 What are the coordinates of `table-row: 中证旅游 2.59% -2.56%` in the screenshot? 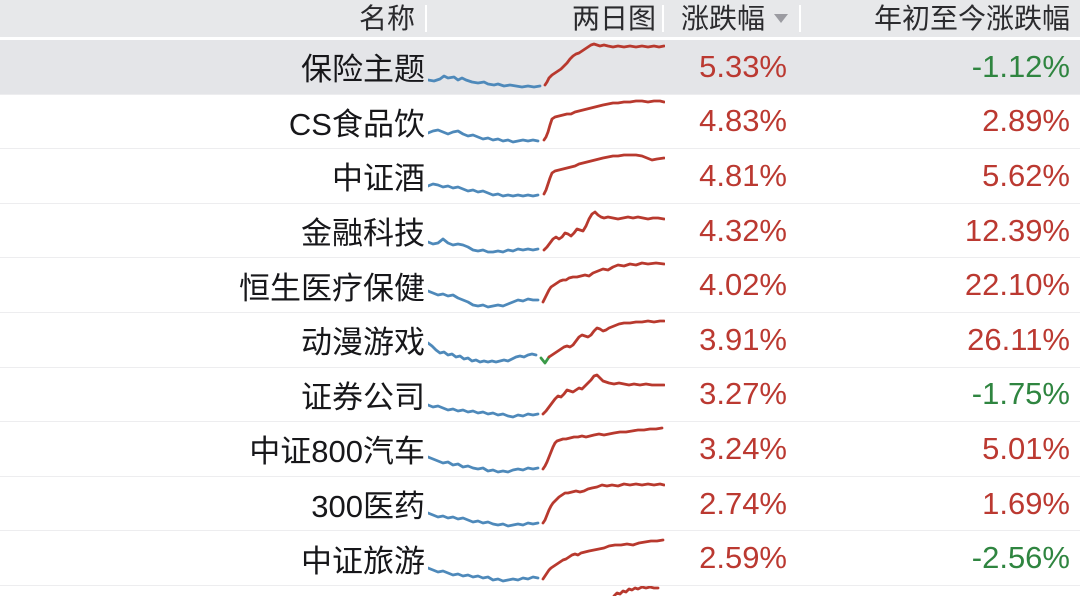 It's located at (540, 558).